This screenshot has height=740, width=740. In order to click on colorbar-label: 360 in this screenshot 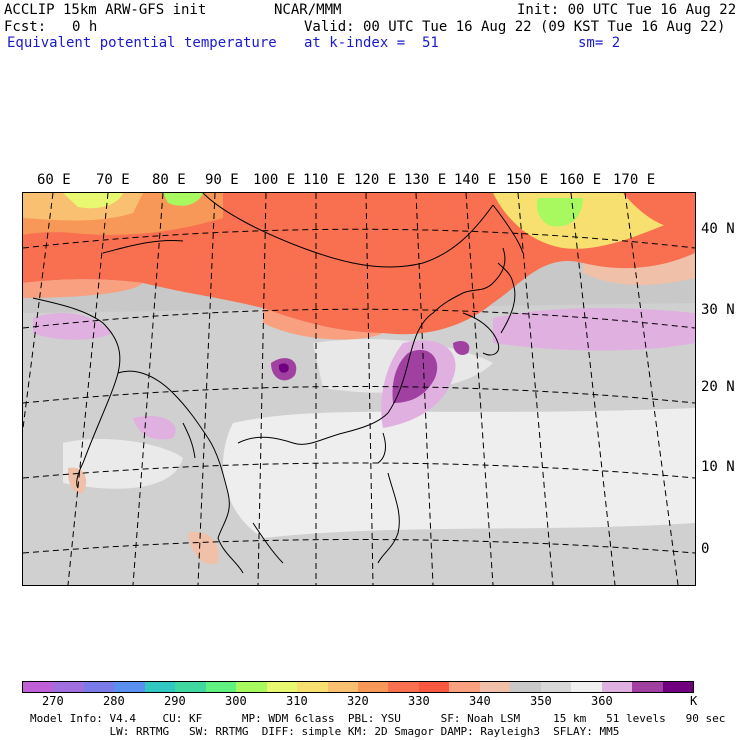, I will do `click(602, 701)`.